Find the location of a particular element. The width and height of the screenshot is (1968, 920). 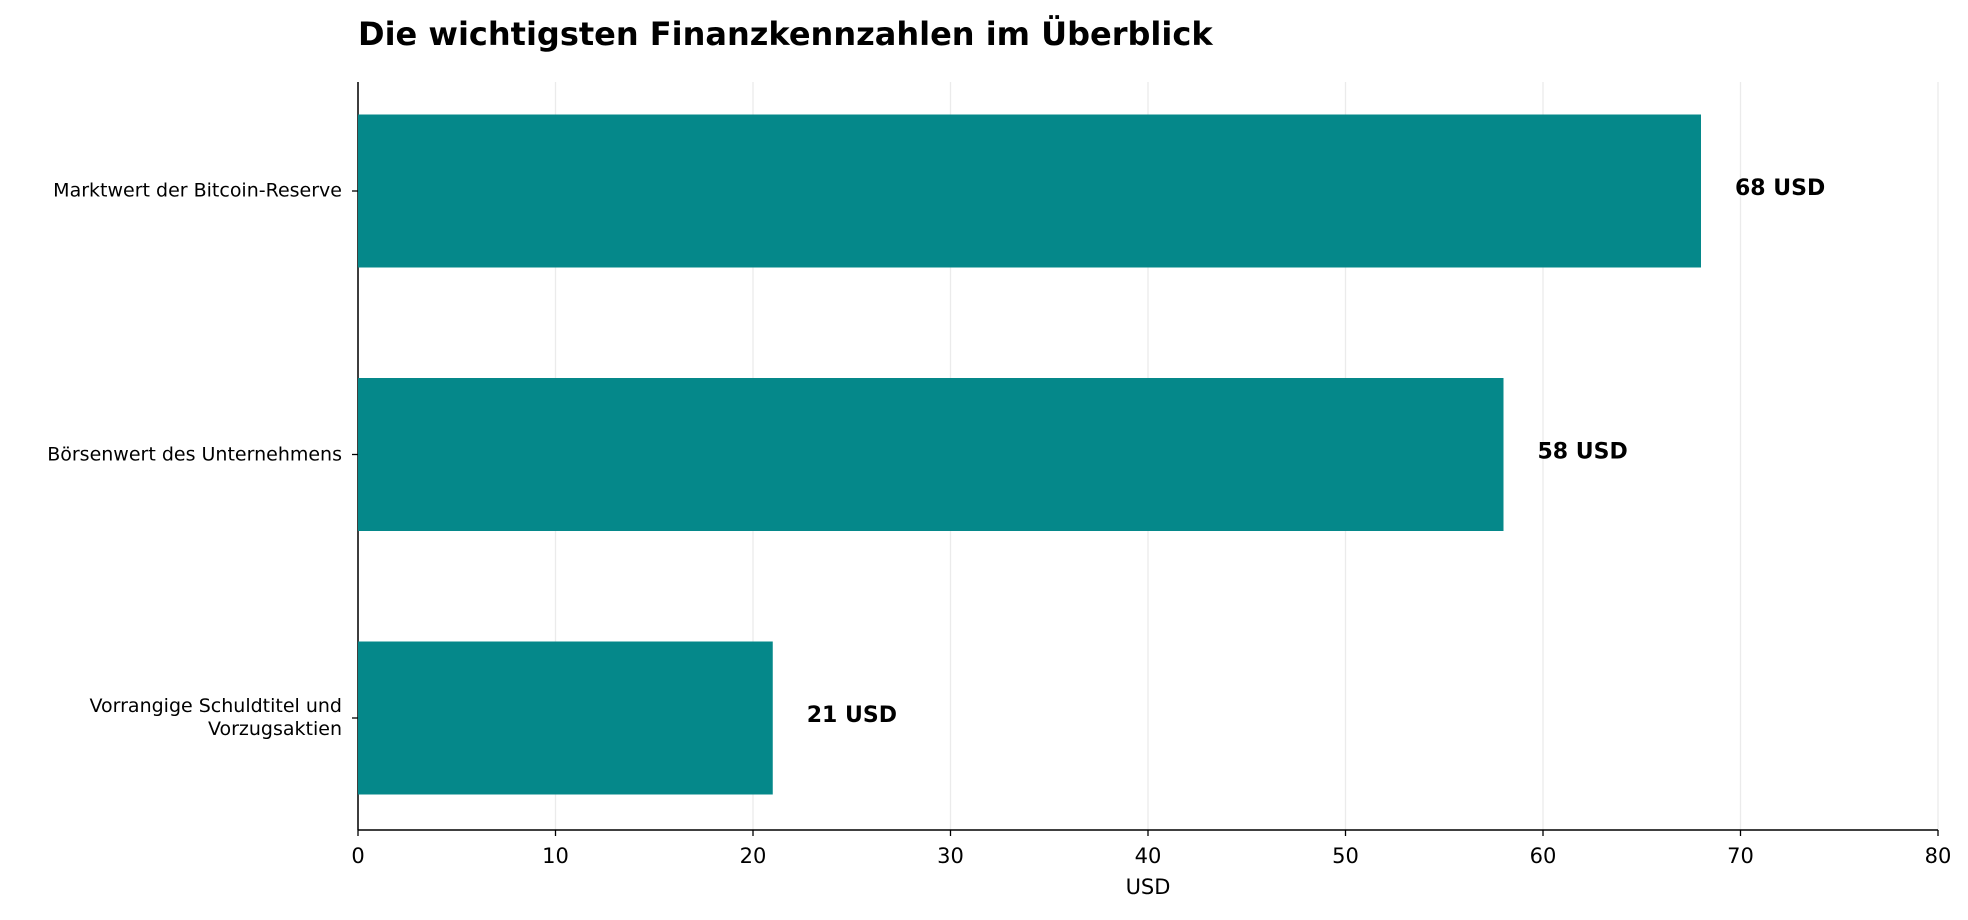

x-tick-label: 30 is located at coordinates (950, 856).